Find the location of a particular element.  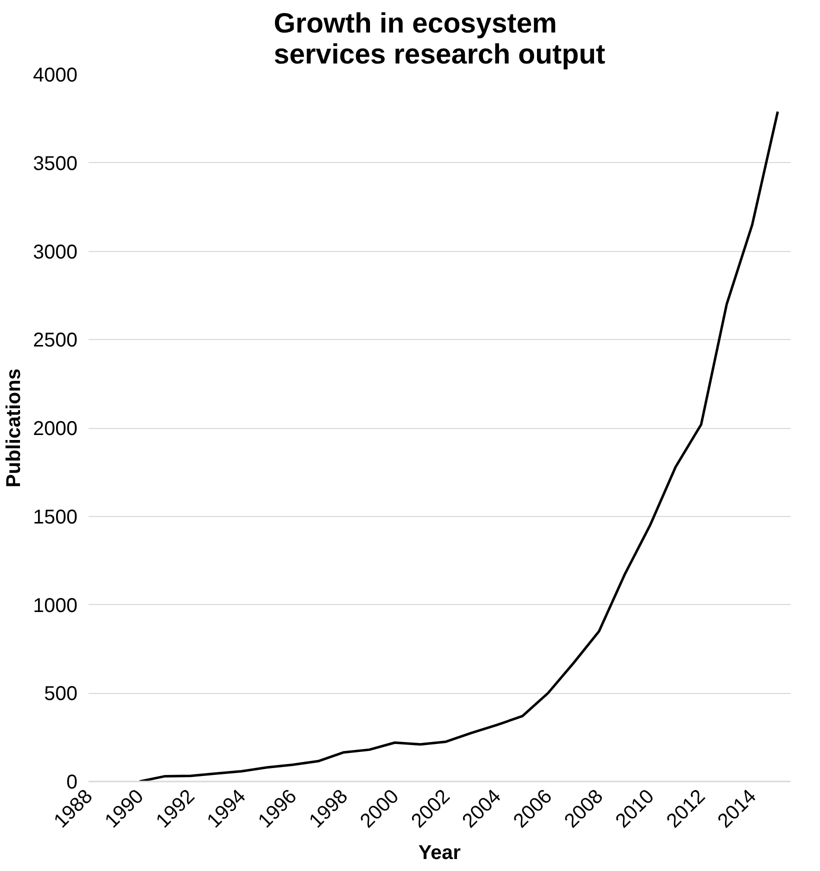

y-tick-label: 4000 is located at coordinates (55, 75).